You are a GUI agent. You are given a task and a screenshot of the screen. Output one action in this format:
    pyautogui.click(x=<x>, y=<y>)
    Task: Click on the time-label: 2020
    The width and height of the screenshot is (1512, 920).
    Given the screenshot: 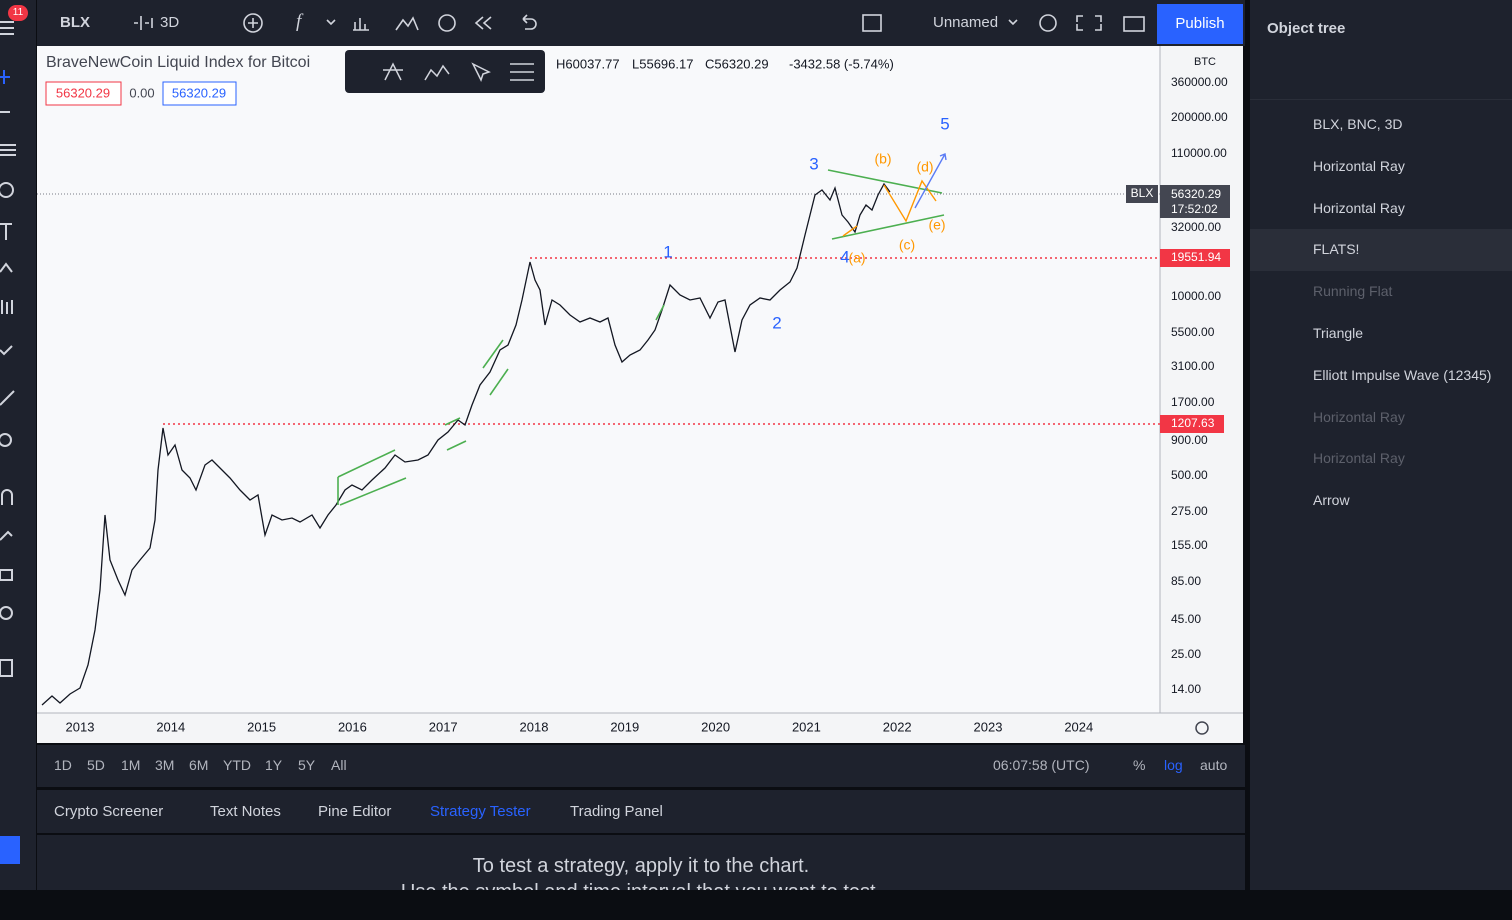 What is the action you would take?
    pyautogui.click(x=715, y=726)
    